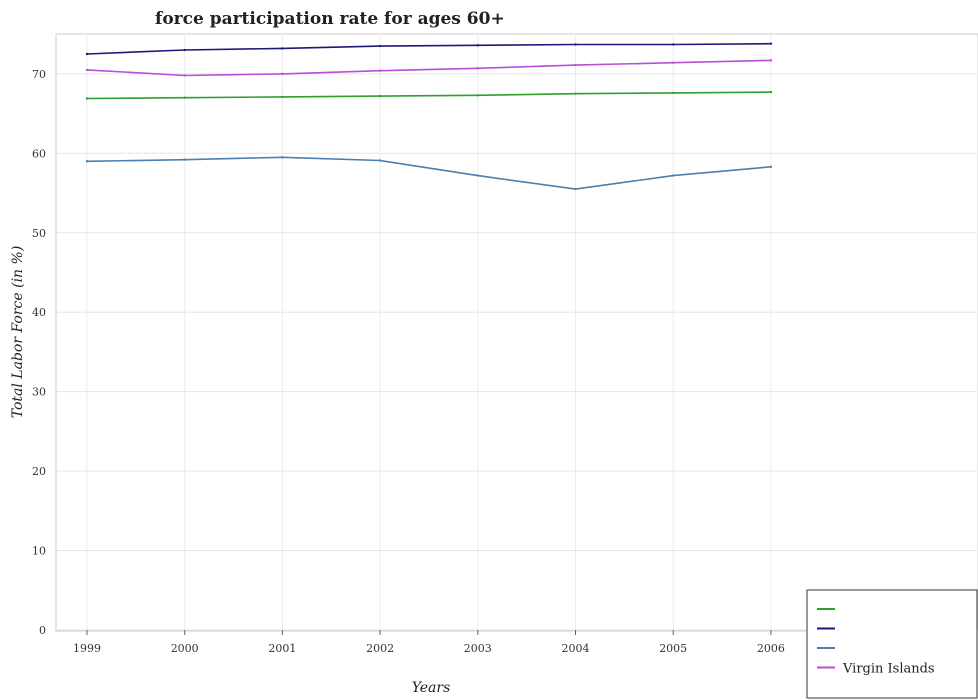 The image size is (978, 700). What do you see at coordinates (673, 648) in the screenshot?
I see `x-tick-label: 2005` at bounding box center [673, 648].